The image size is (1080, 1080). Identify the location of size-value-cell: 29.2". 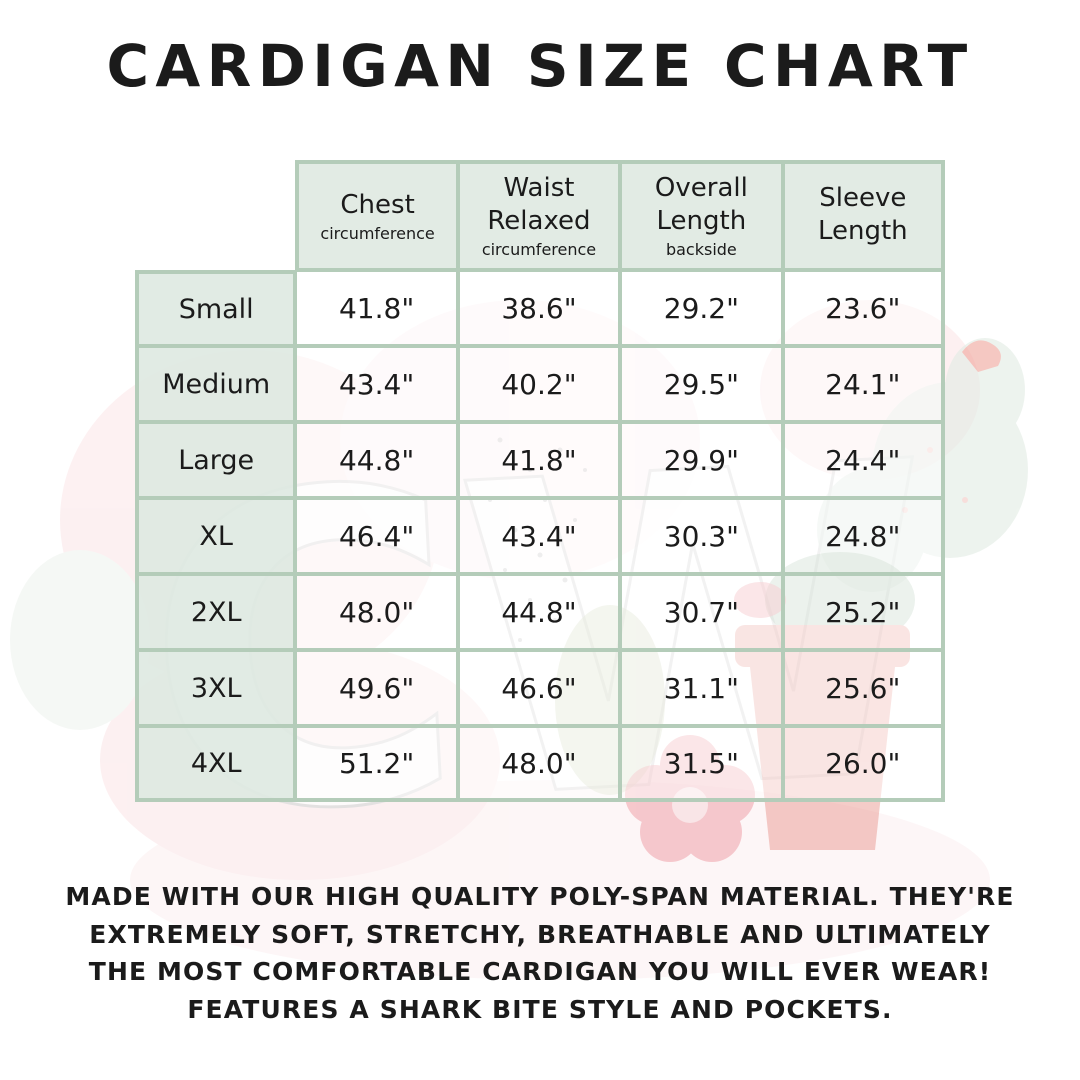
(701, 308).